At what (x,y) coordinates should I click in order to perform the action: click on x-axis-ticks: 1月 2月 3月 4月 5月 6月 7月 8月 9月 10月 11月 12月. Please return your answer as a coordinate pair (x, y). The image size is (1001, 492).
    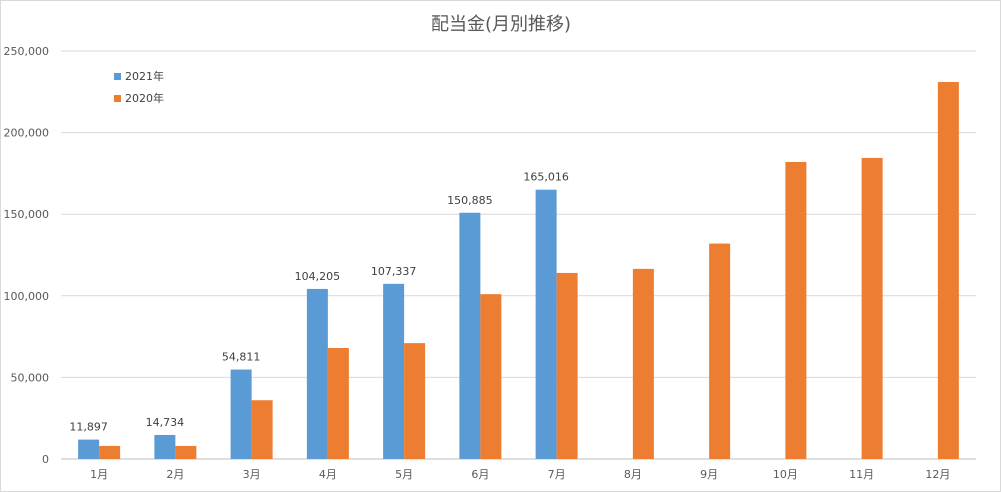
    Looking at the image, I should click on (520, 474).